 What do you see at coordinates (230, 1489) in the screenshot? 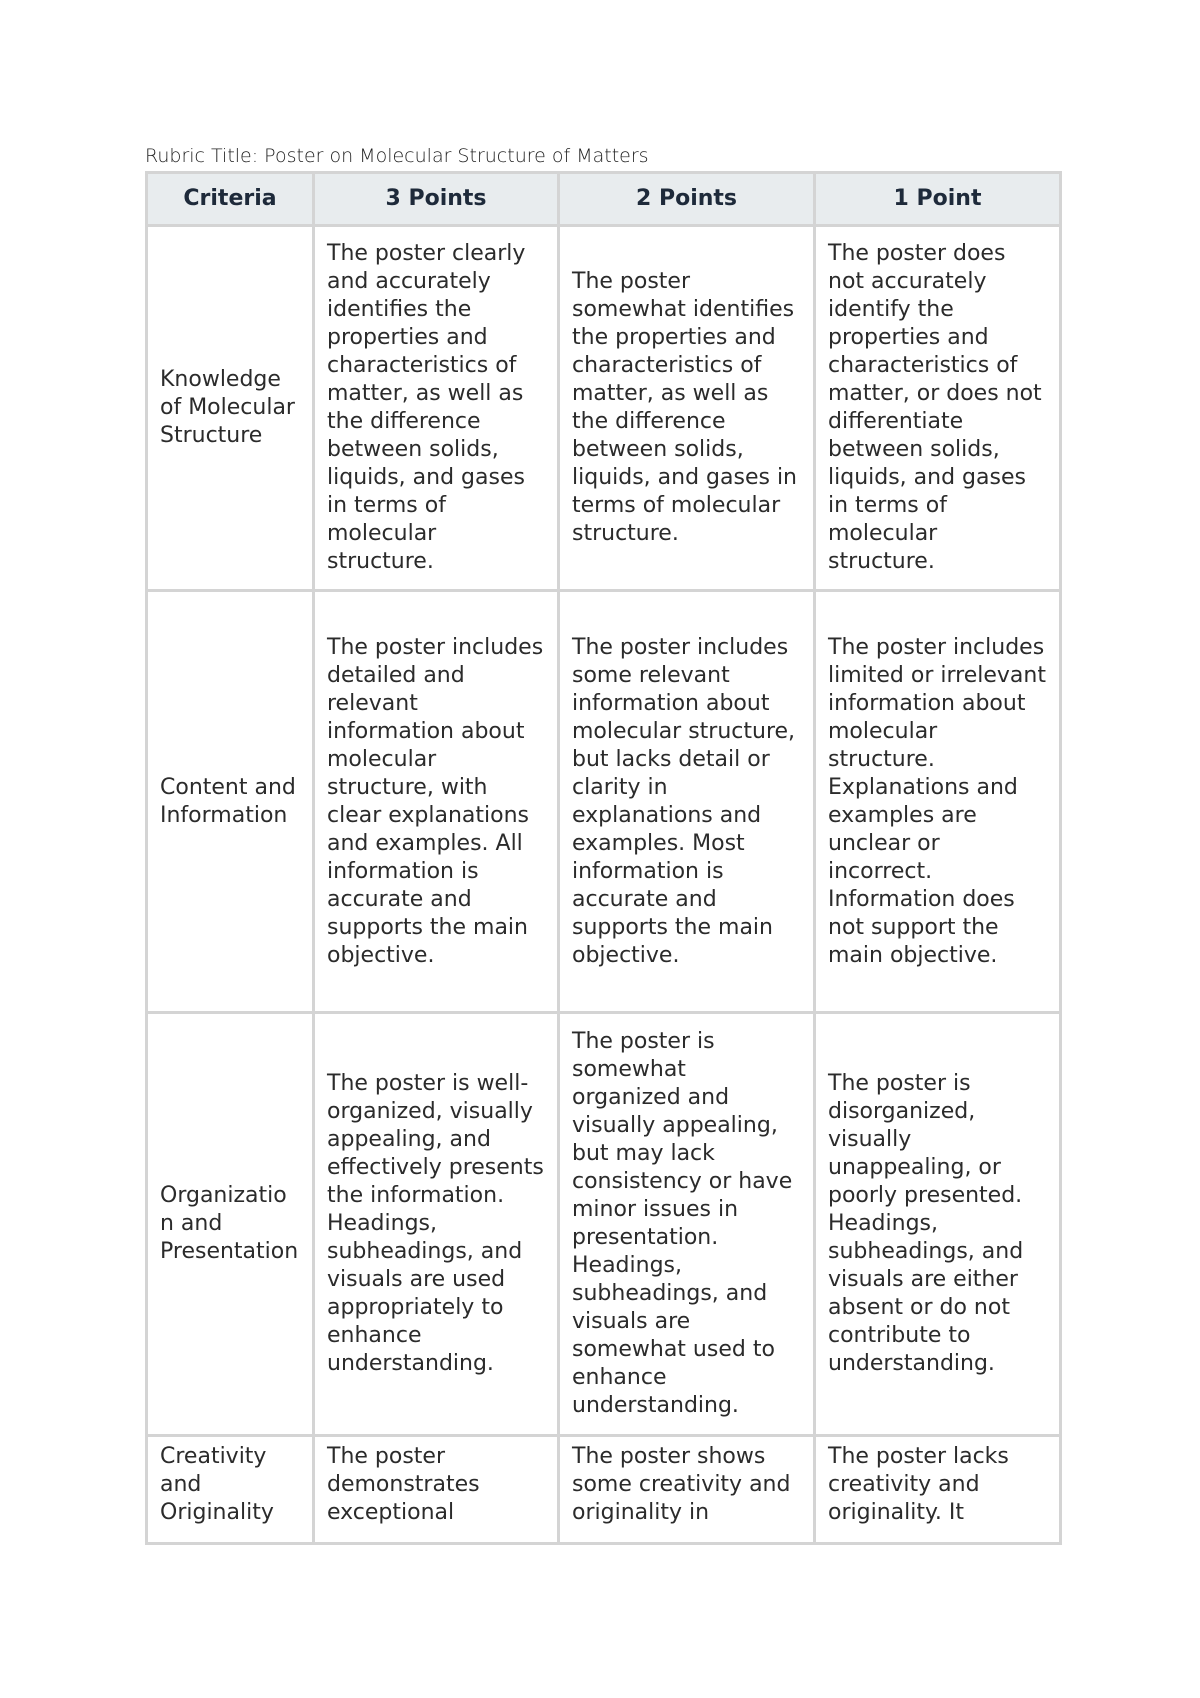
I see `criteria-cell: Creativity and Originality` at bounding box center [230, 1489].